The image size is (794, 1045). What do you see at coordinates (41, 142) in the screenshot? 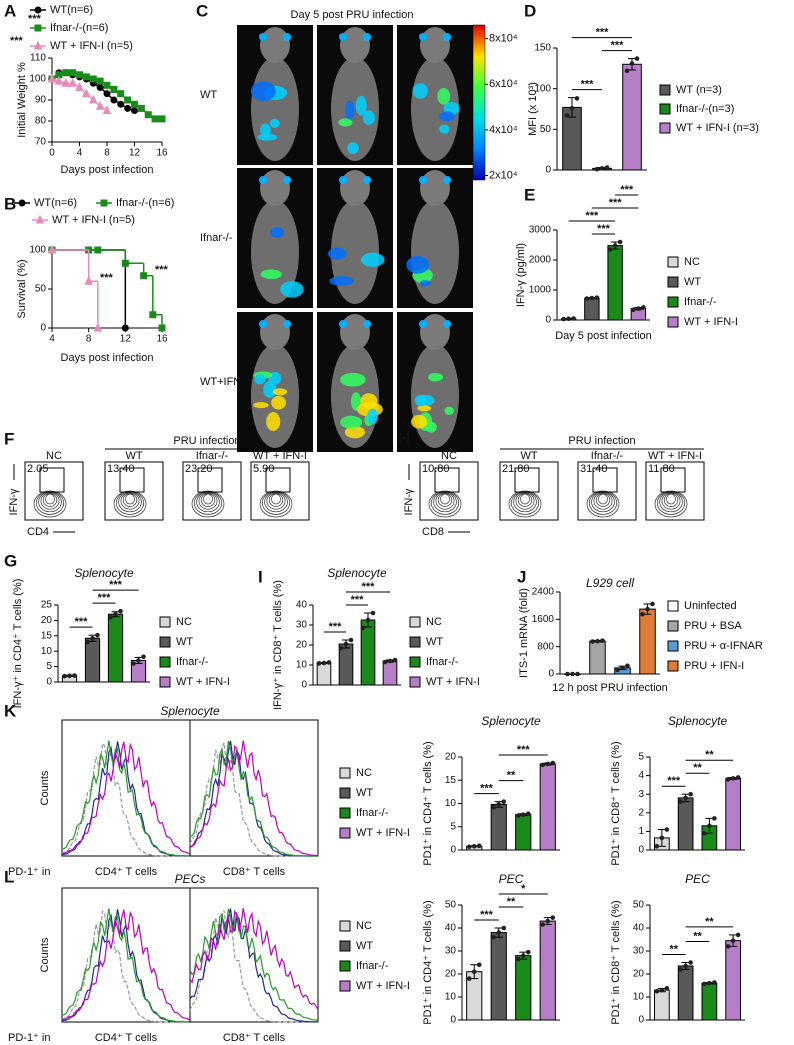
I see `y-tick-label: 70` at bounding box center [41, 142].